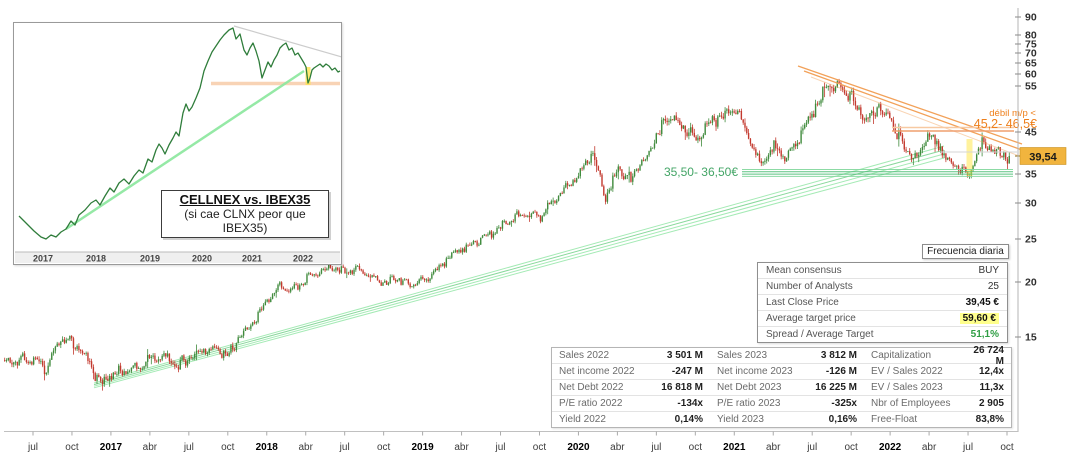  Describe the element at coordinates (890, 447) in the screenshot. I see `x-axis-tick-label: 2022` at that location.